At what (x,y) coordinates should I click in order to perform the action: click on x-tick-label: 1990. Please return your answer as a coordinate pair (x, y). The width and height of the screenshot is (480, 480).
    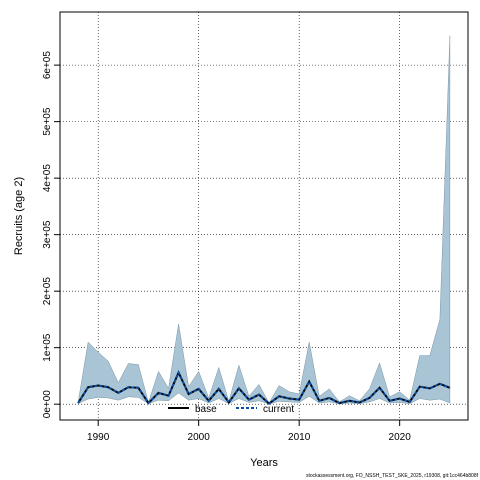
    Looking at the image, I should click on (98, 437).